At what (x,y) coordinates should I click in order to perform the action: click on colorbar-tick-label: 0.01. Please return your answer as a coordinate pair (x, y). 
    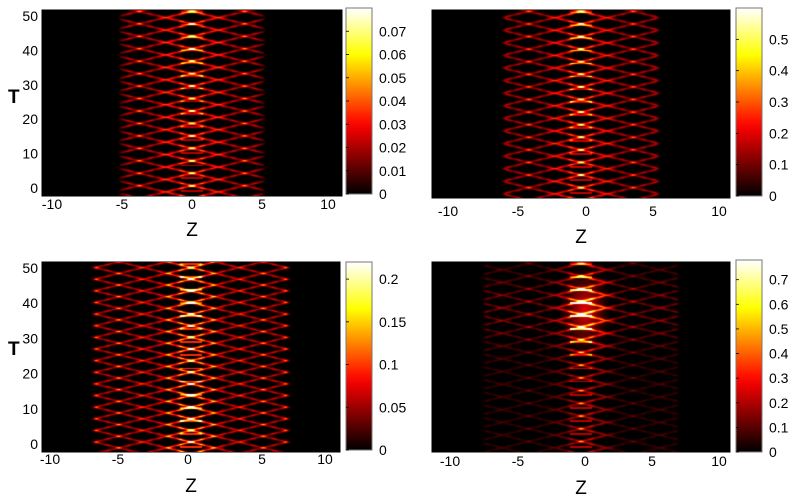
    Looking at the image, I should click on (392, 171).